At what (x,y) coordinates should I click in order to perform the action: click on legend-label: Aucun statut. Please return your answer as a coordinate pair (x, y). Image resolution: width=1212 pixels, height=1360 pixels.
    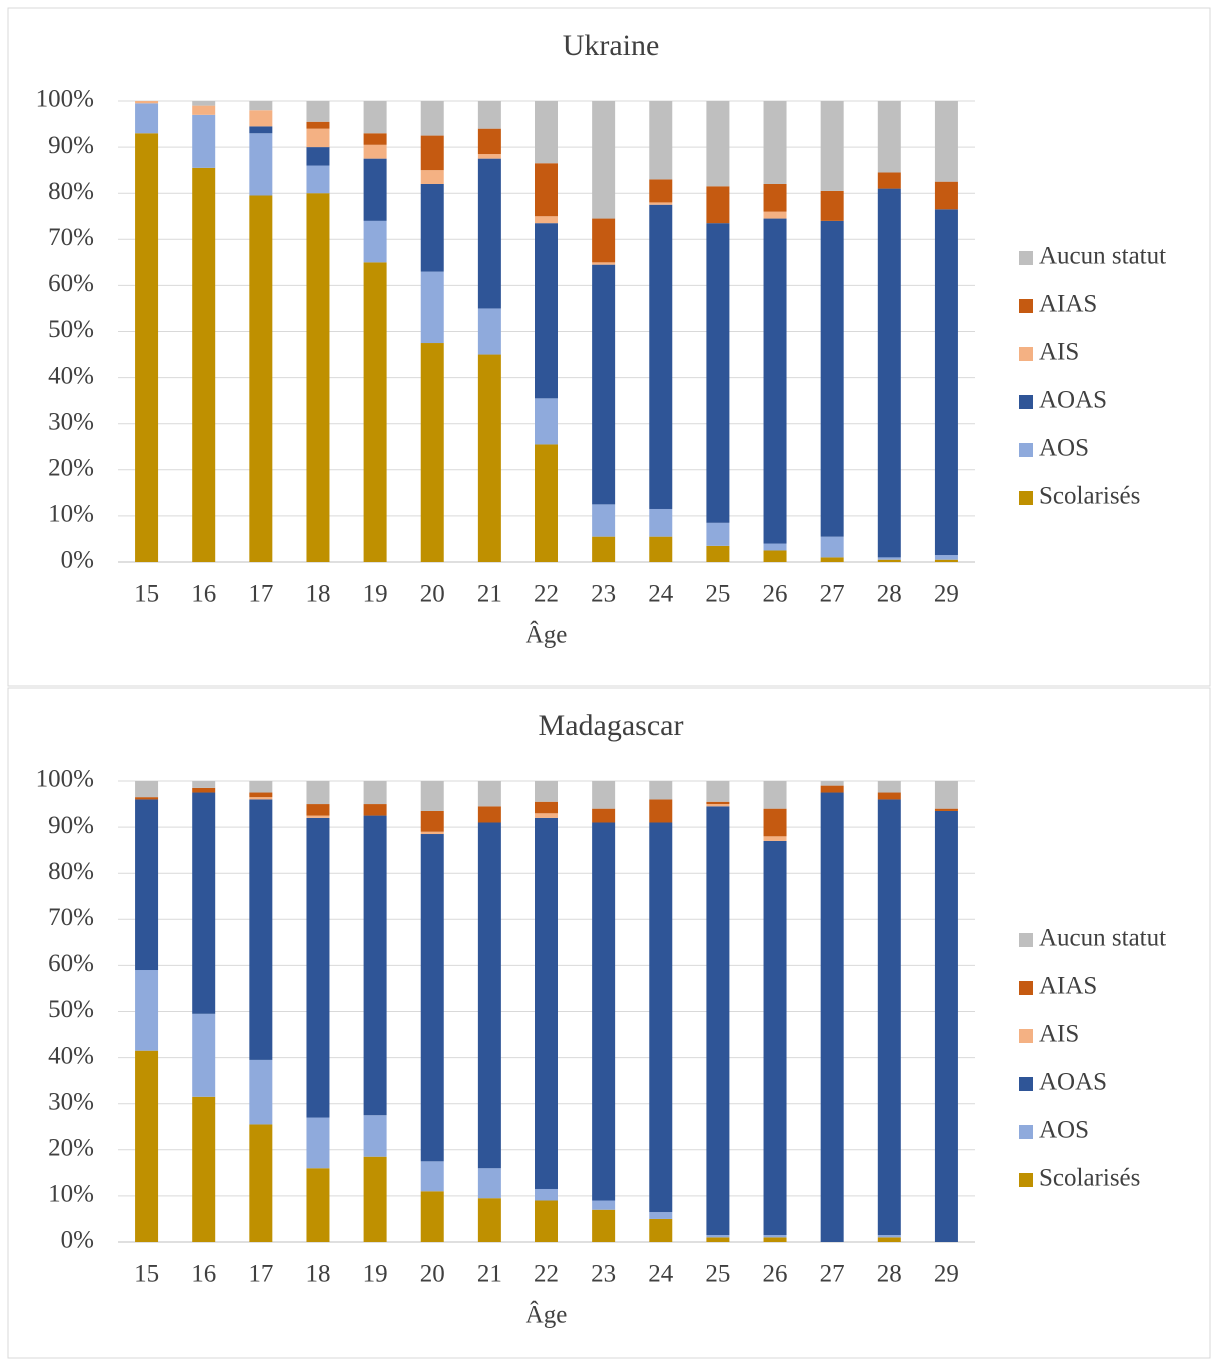
    Looking at the image, I should click on (1102, 938).